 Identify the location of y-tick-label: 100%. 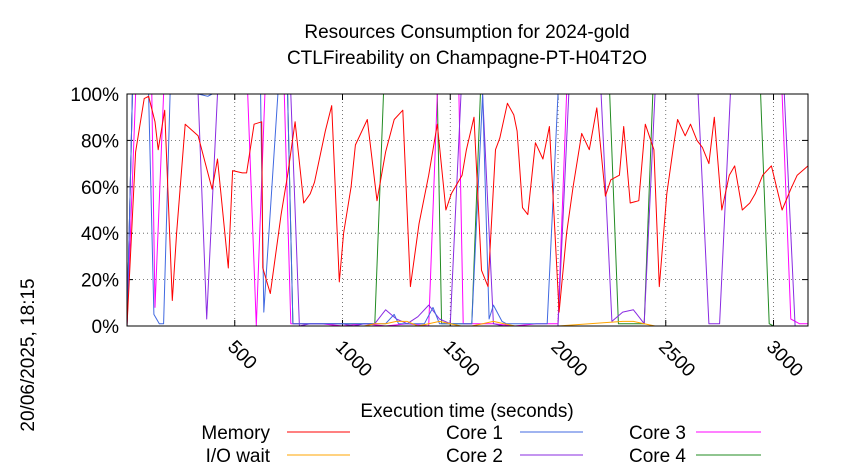
(94, 95).